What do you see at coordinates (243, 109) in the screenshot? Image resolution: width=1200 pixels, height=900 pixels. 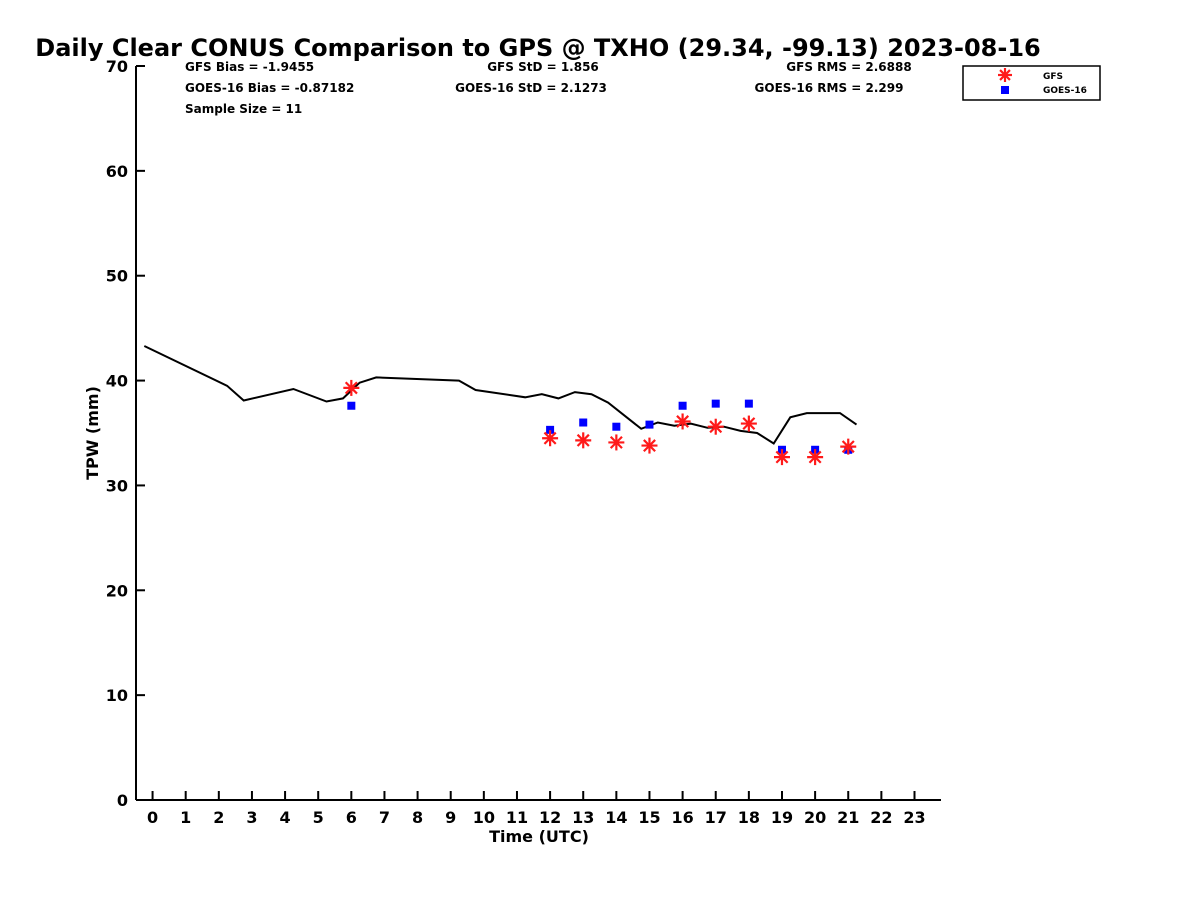 I see `sample-size-label: Sample Size = 11` at bounding box center [243, 109].